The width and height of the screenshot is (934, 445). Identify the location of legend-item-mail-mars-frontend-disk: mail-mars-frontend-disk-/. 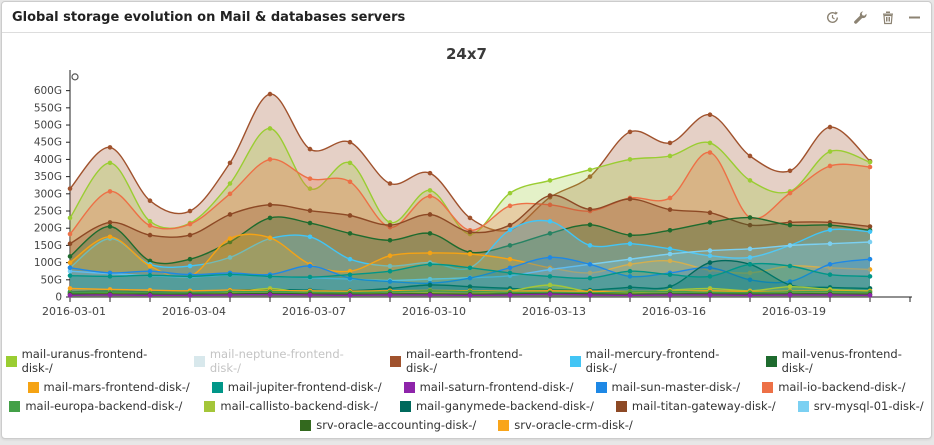
(108, 387).